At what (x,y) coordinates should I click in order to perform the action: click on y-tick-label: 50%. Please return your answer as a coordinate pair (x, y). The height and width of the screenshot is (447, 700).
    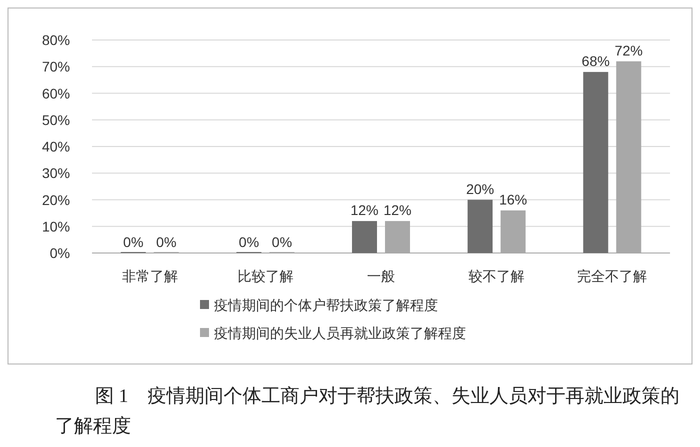
    Looking at the image, I should click on (56, 120).